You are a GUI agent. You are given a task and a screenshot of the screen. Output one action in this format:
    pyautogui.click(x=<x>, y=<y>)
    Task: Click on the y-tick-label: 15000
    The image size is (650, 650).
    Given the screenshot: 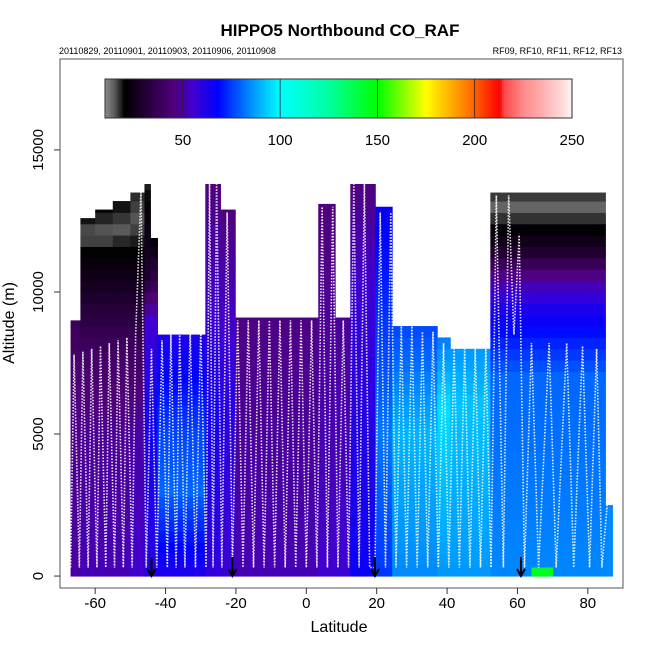 What is the action you would take?
    pyautogui.click(x=38, y=150)
    